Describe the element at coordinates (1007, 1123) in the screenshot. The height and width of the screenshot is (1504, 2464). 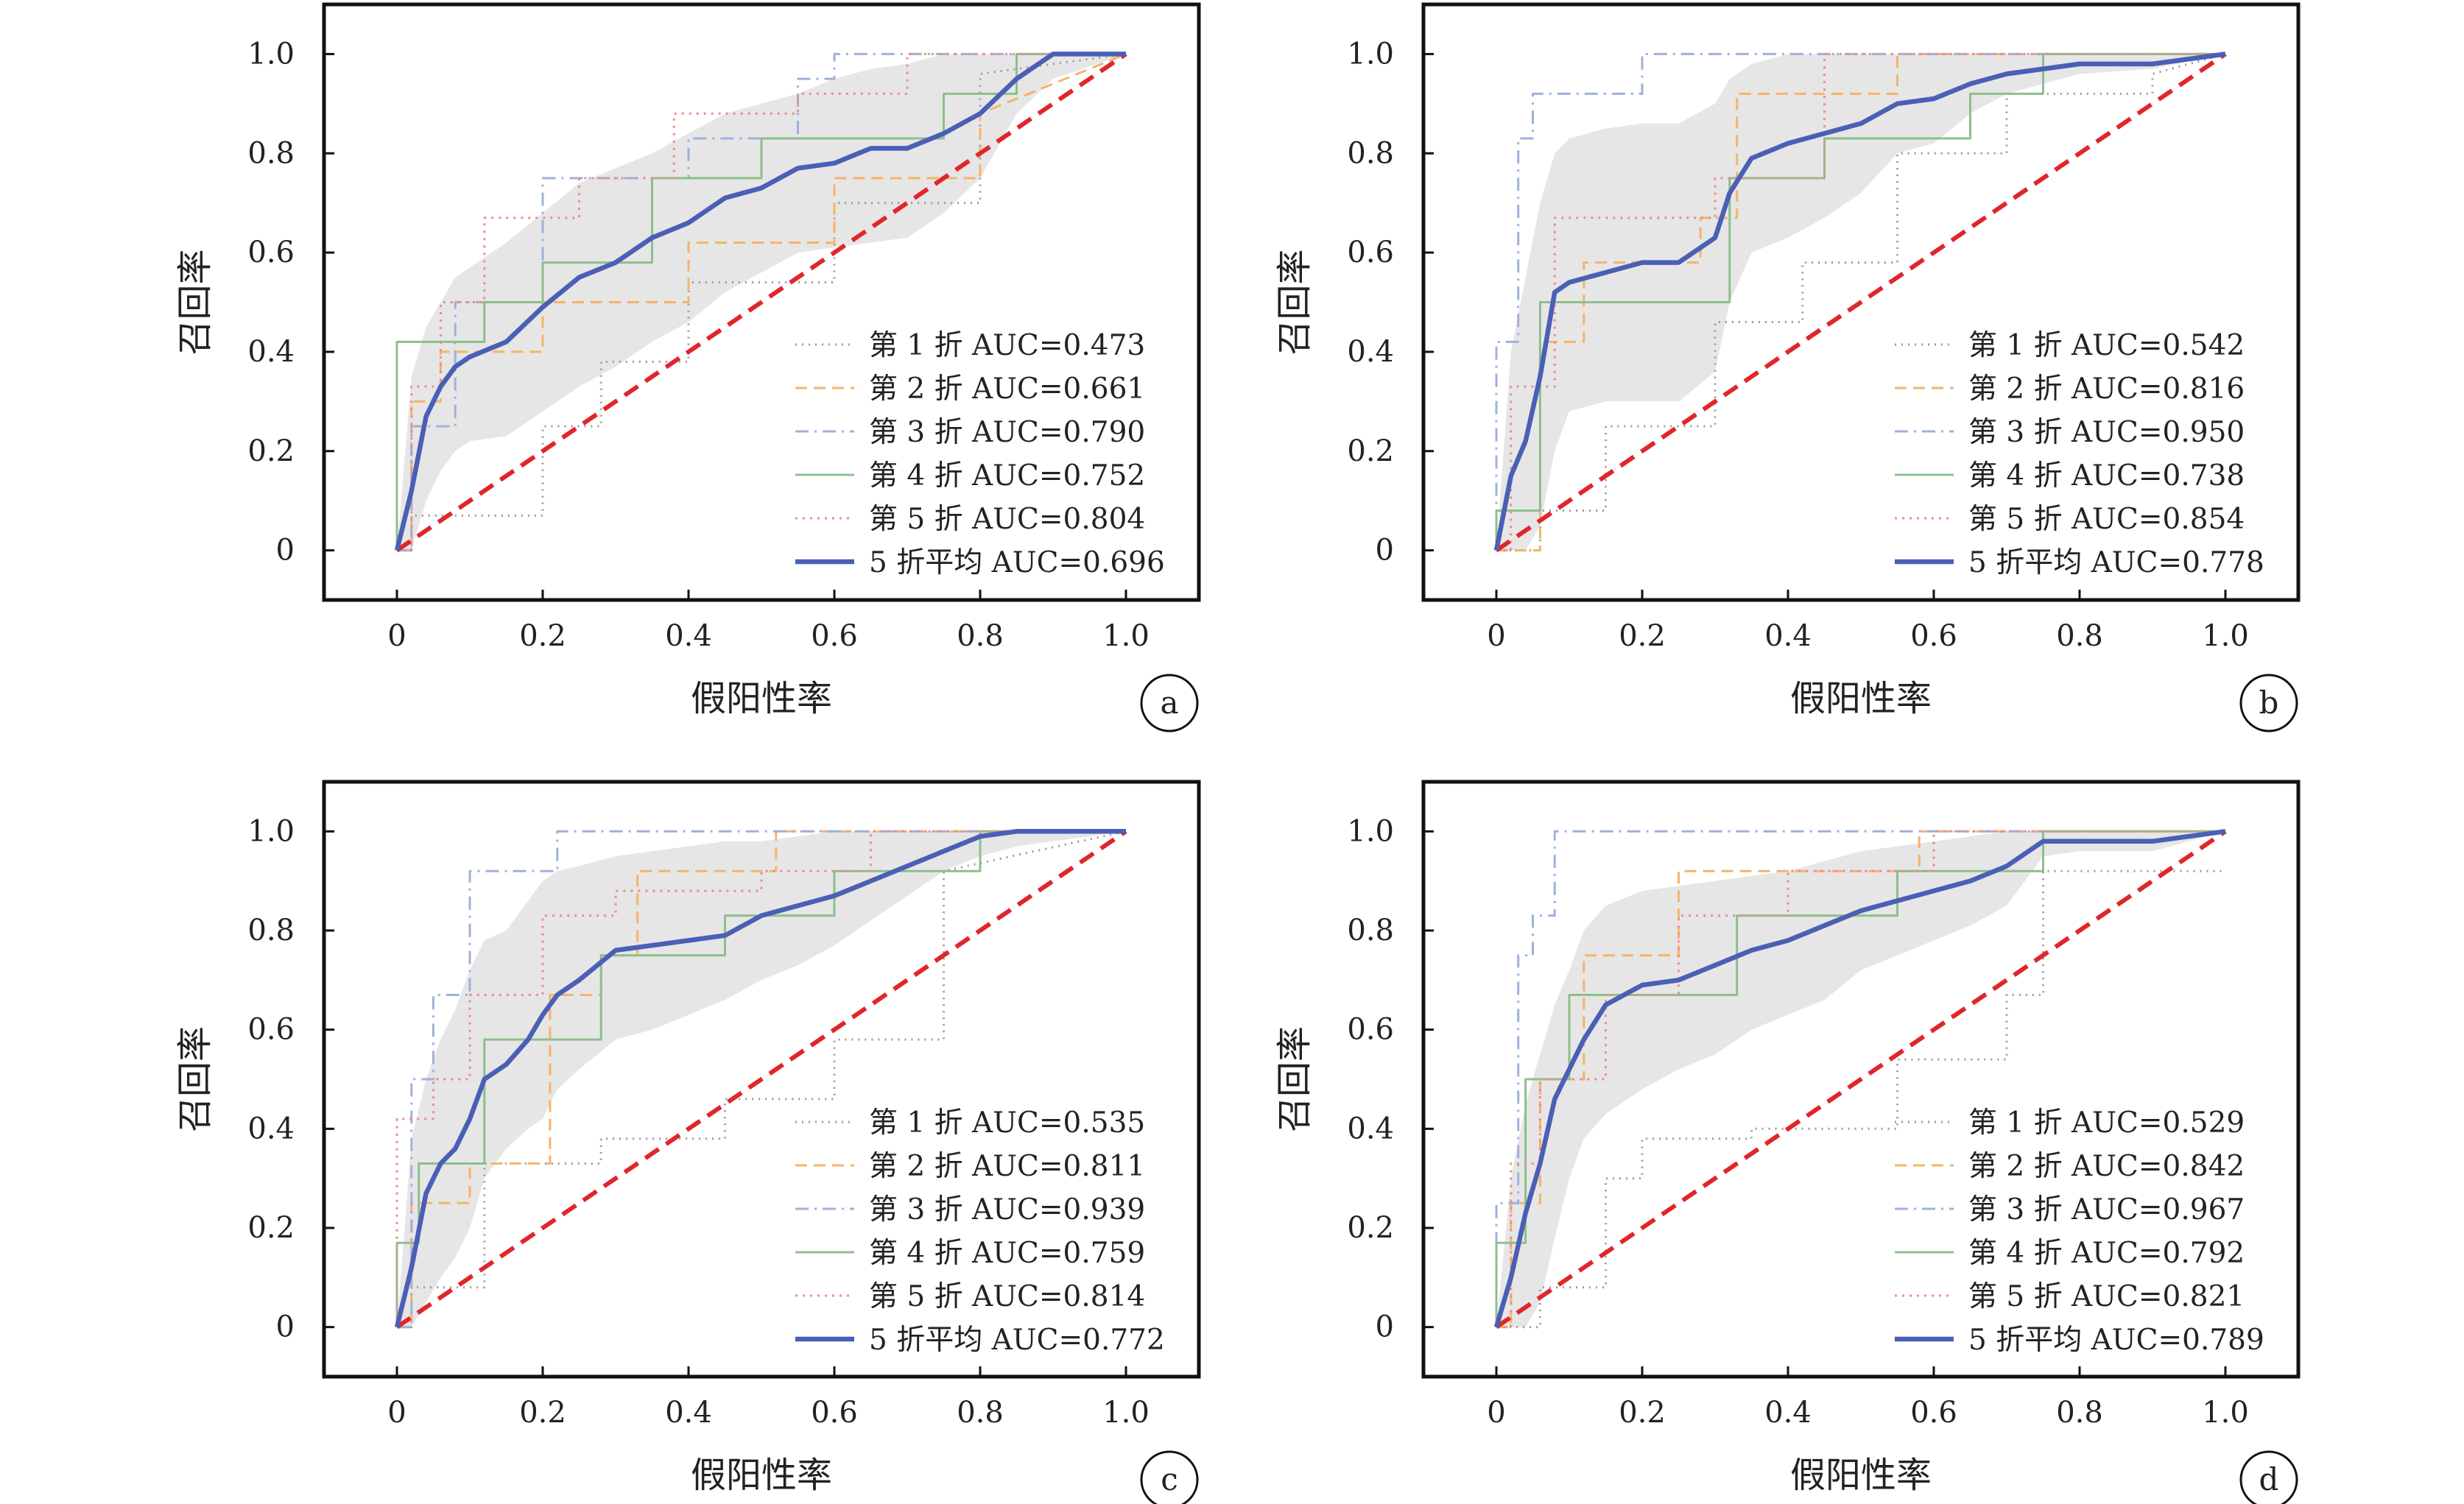
I see `legend-label: 第 1 折 AUC=0.535` at that location.